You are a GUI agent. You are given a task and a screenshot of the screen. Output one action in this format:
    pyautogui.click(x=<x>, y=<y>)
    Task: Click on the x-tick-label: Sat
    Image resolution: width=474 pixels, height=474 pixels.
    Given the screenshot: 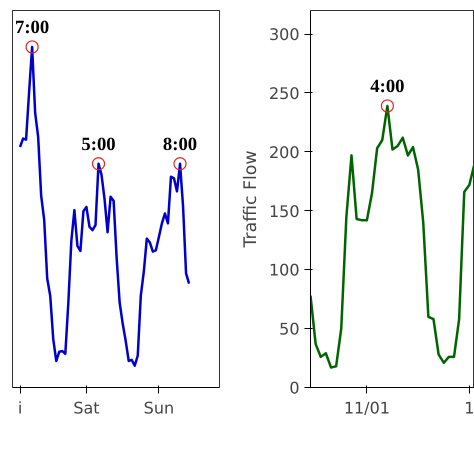 What is the action you would take?
    pyautogui.click(x=86, y=408)
    